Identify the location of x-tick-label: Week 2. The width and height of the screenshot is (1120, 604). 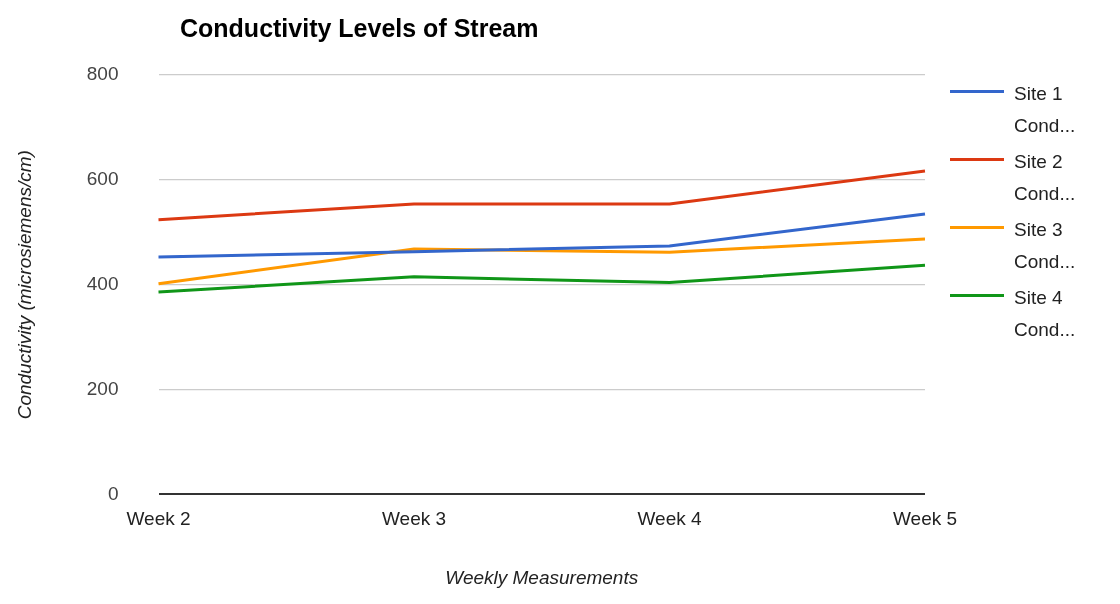
(158, 519).